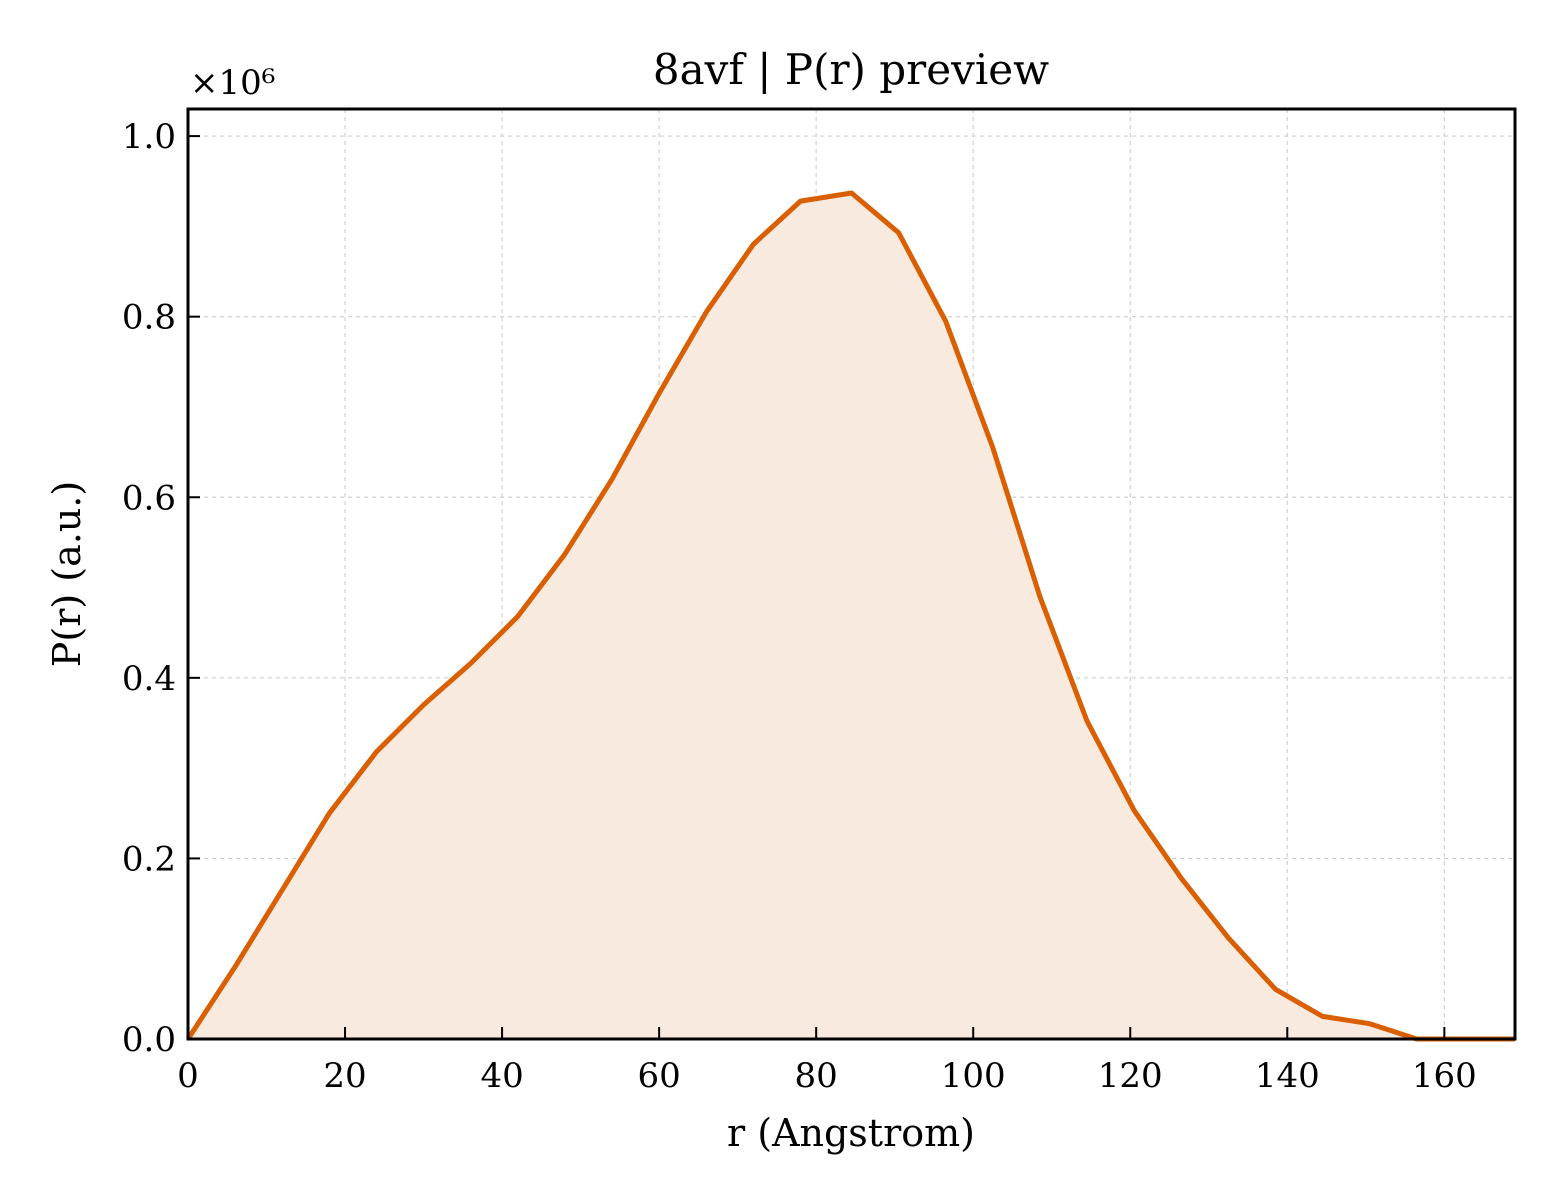 This screenshot has width=1560, height=1200. I want to click on x-tick-label: 0, so click(188, 1076).